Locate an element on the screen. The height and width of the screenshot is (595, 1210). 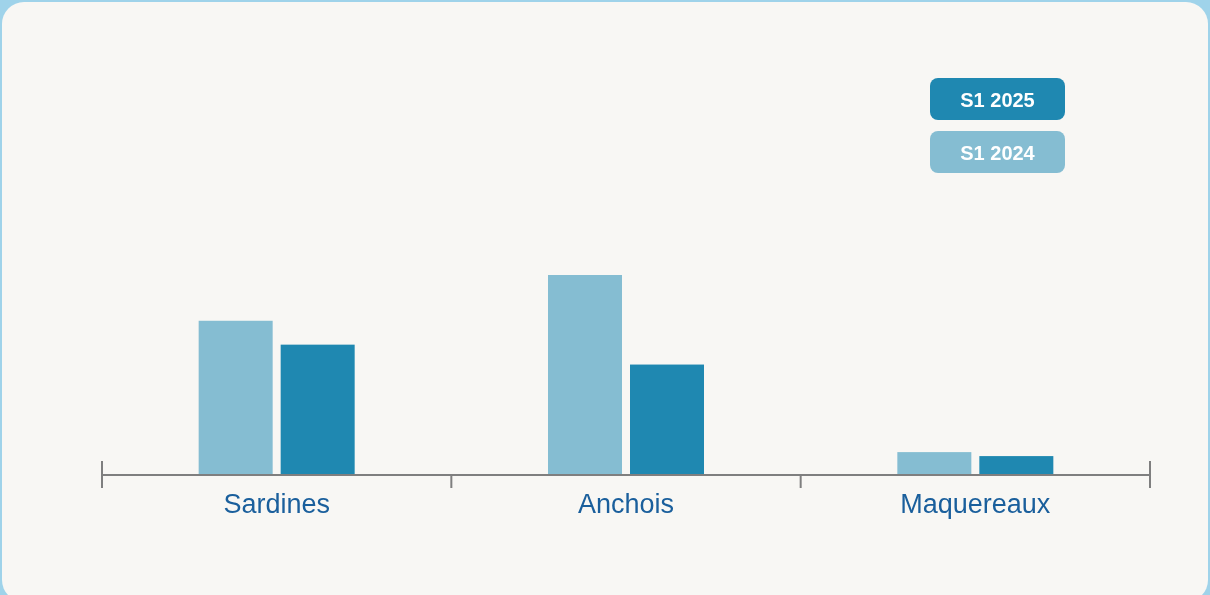
x-tick-label: Anchois is located at coordinates (626, 504).